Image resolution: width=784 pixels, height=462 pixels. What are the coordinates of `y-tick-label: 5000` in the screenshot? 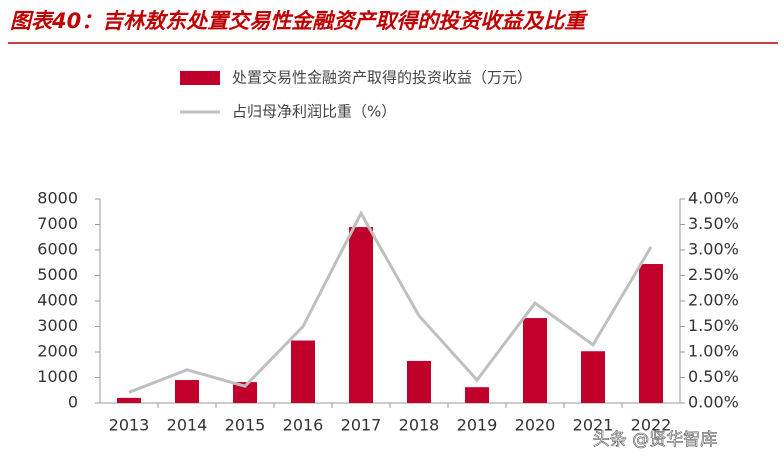 It's located at (57, 274).